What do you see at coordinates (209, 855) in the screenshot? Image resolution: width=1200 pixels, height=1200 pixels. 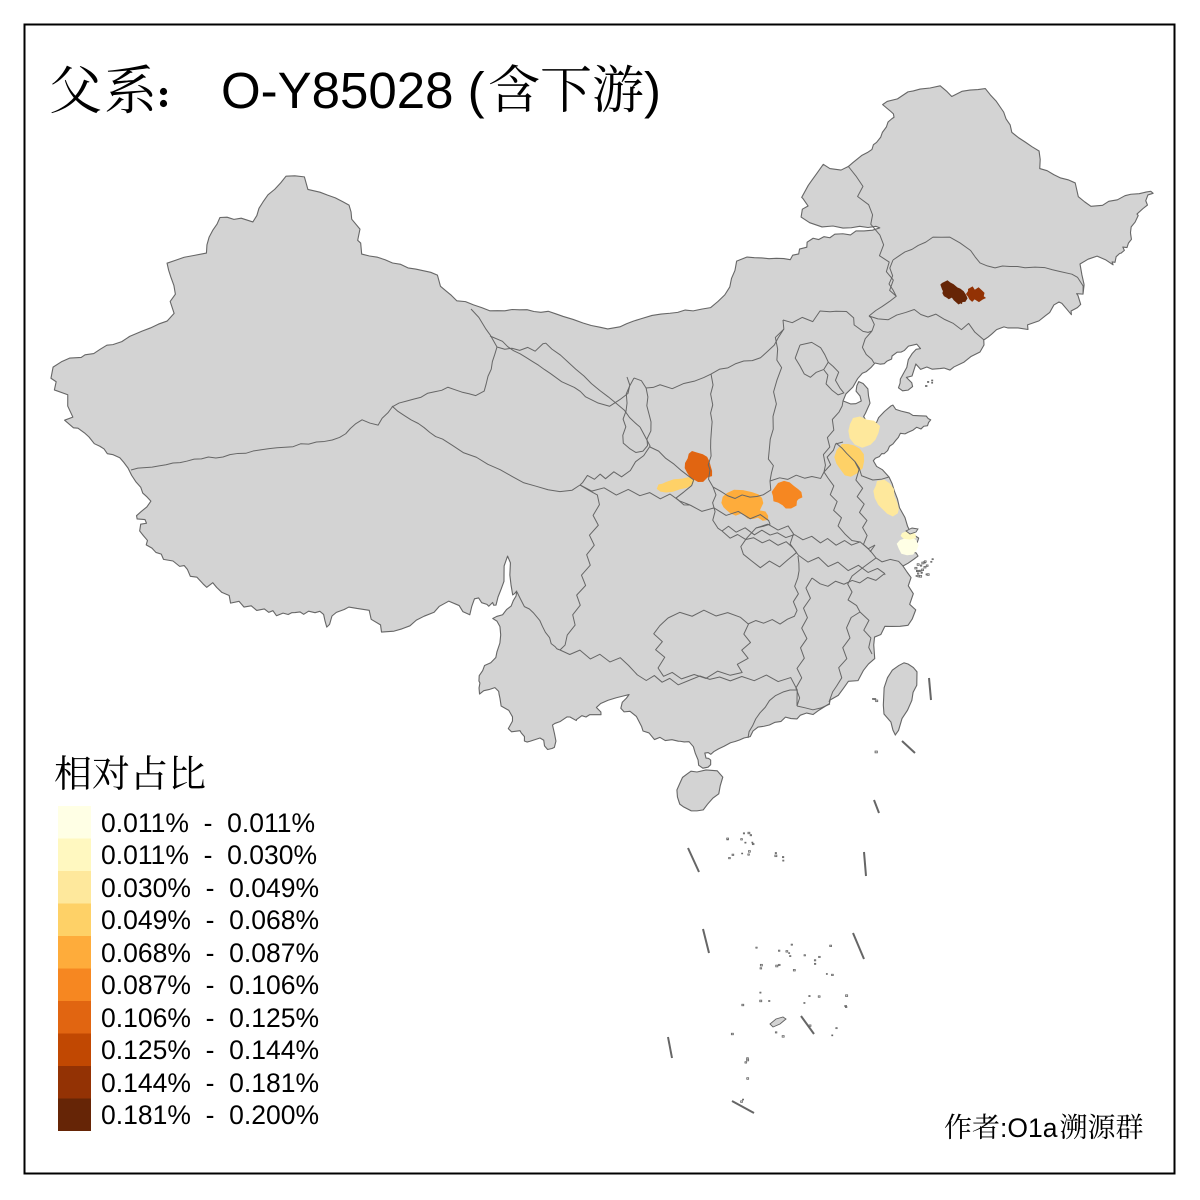 I see `svg-text: 0.011% - 0.030%` at bounding box center [209, 855].